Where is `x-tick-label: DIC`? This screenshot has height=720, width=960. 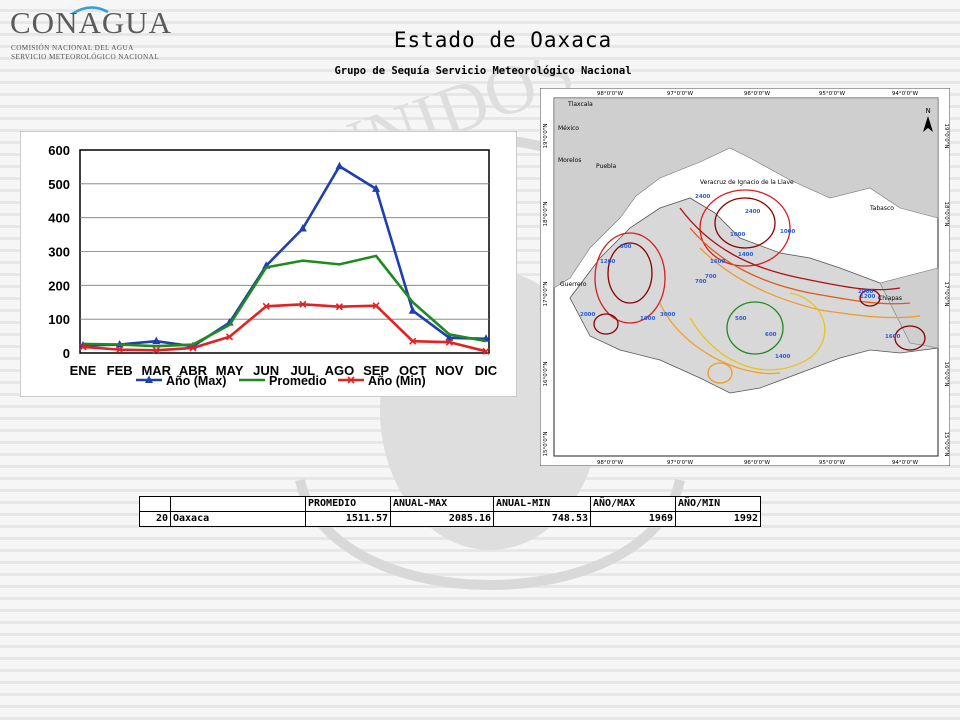 x-tick-label: DIC is located at coordinates (486, 370).